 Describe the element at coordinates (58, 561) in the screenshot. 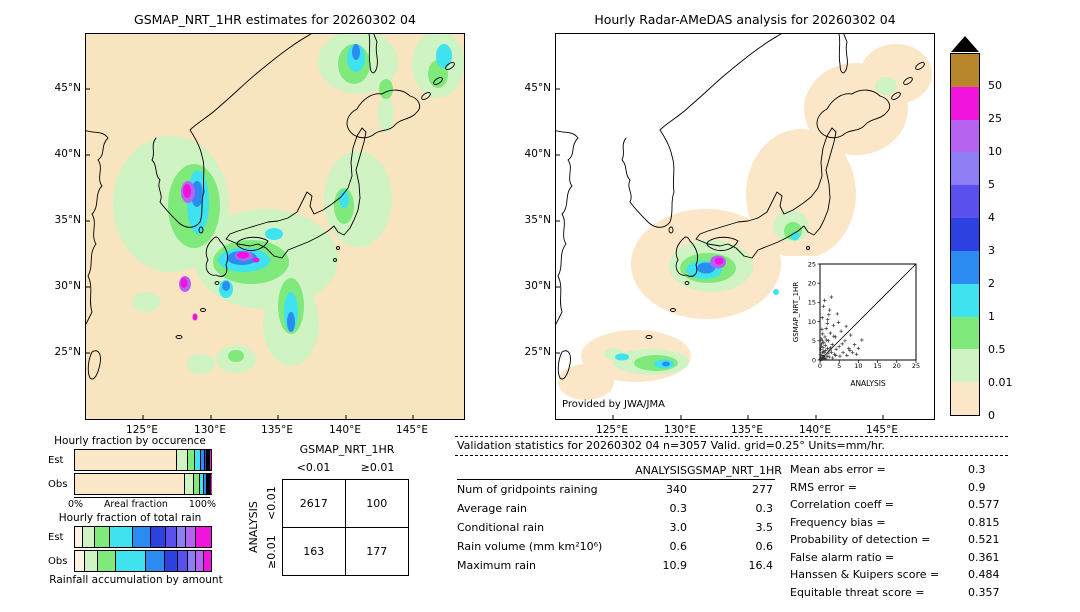

I see `obs-label: Obs` at that location.